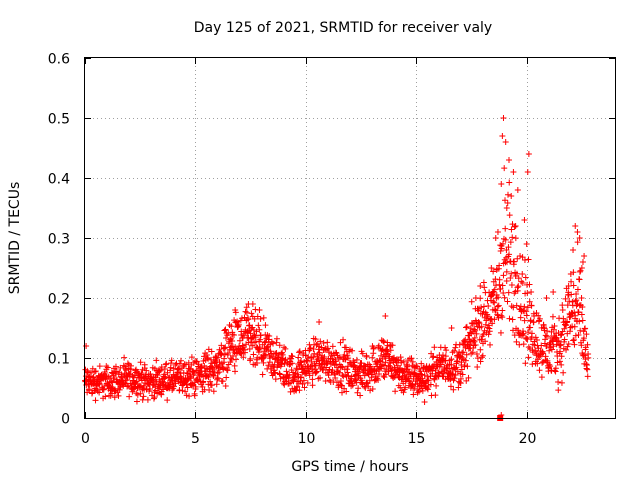 This screenshot has width=640, height=480. Describe the element at coordinates (528, 439) in the screenshot. I see `x-tick-label: 20` at that location.